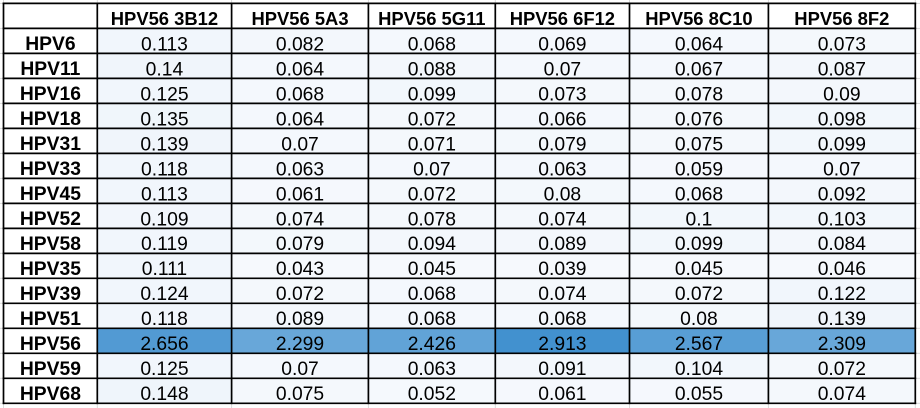 The image size is (920, 408). I want to click on svg-text: 0.061, so click(562, 394).